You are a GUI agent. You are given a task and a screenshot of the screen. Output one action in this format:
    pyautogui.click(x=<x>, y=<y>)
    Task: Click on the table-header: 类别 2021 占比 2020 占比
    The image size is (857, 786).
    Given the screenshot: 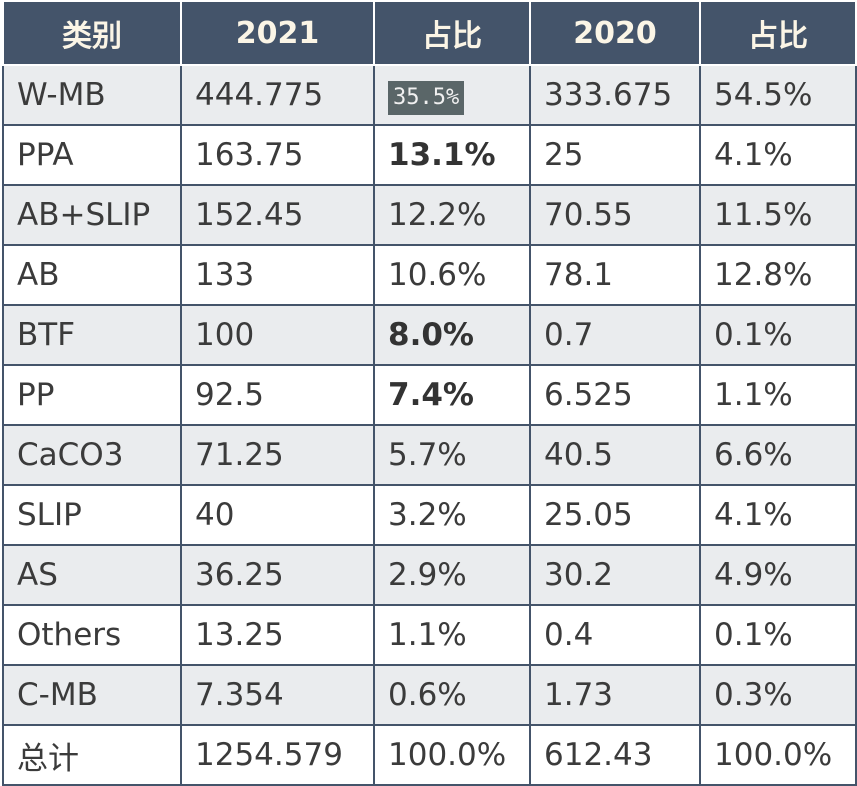 What is the action you would take?
    pyautogui.click(x=429, y=34)
    